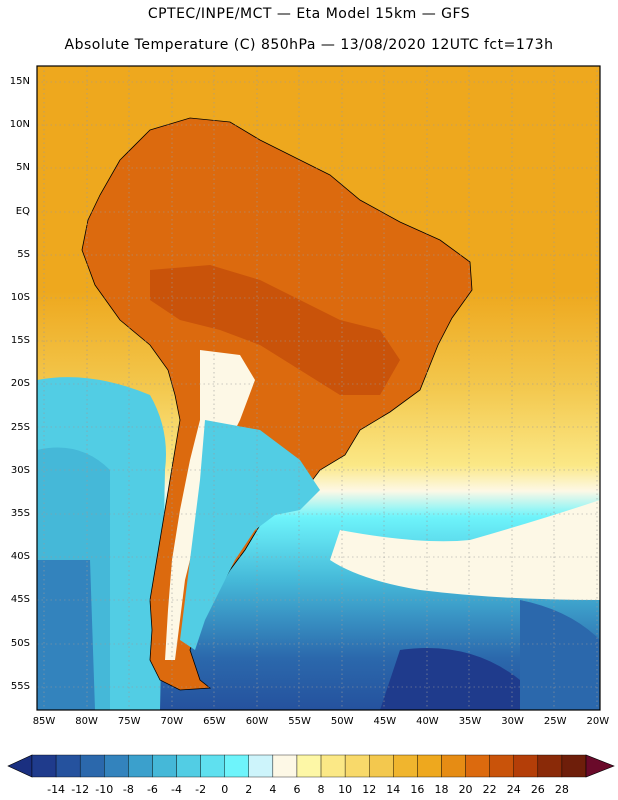  I want to click on lat-label: 5S, so click(23, 254).